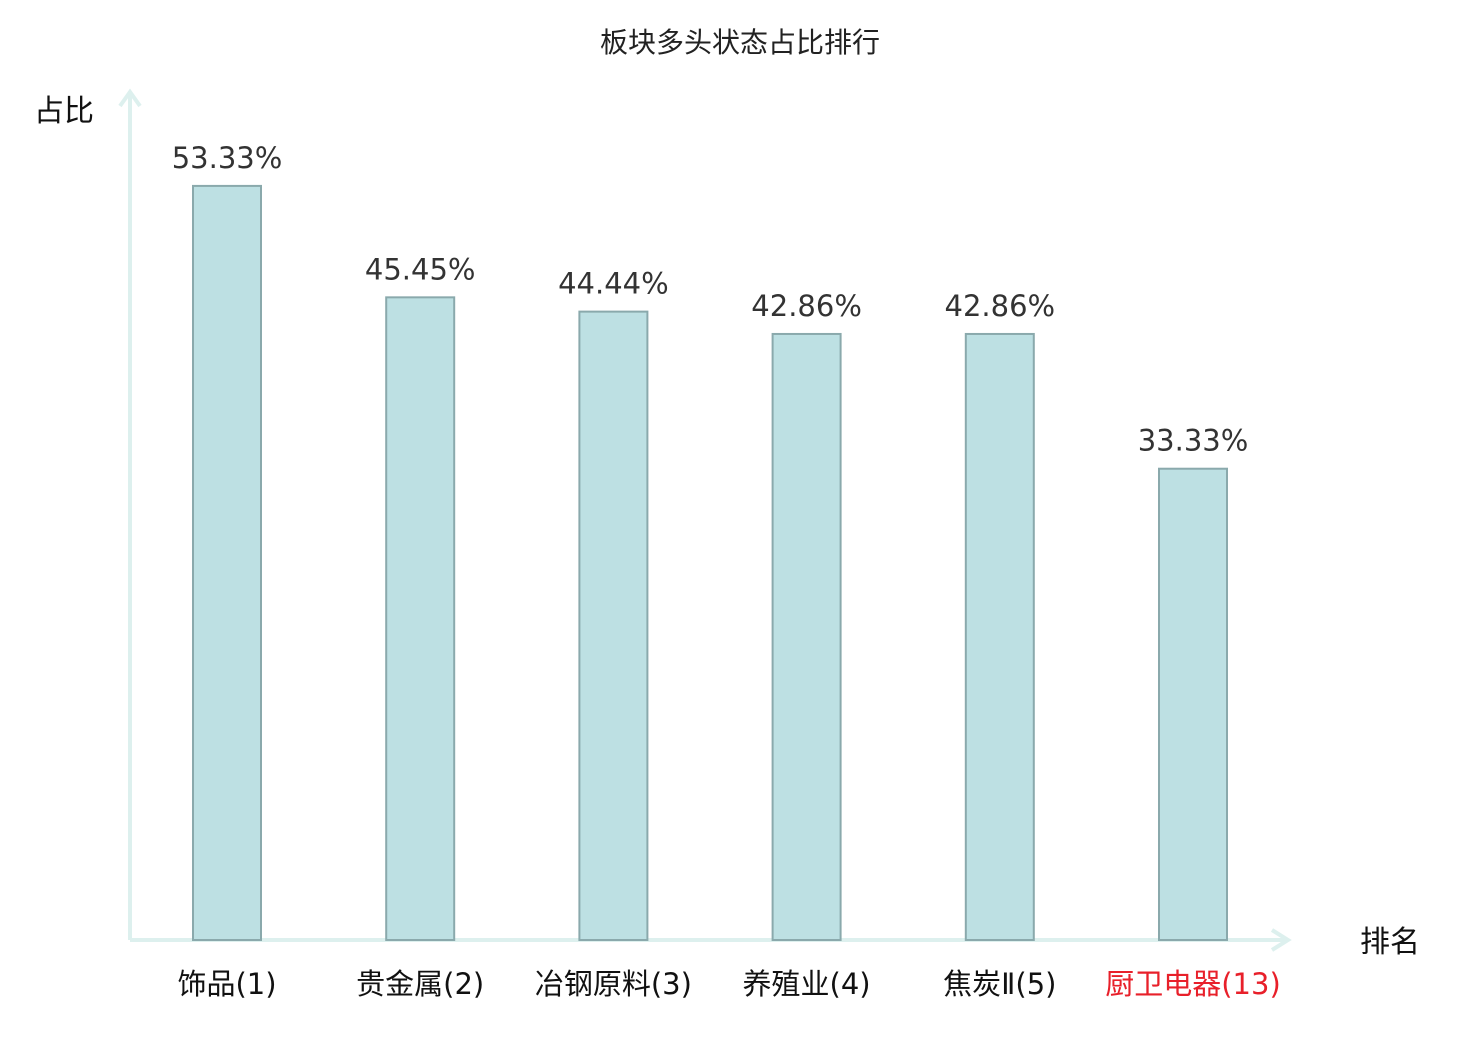 Image resolution: width=1480 pixels, height=1040 pixels. What do you see at coordinates (226, 984) in the screenshot?
I see `category-label-1: 饰品(1)` at bounding box center [226, 984].